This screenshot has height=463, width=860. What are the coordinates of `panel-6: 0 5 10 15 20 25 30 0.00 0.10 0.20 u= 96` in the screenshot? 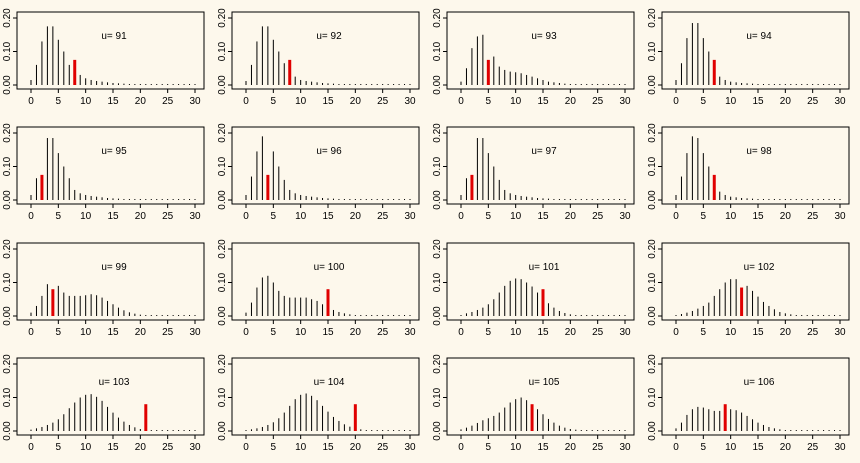 It's located at (318, 172).